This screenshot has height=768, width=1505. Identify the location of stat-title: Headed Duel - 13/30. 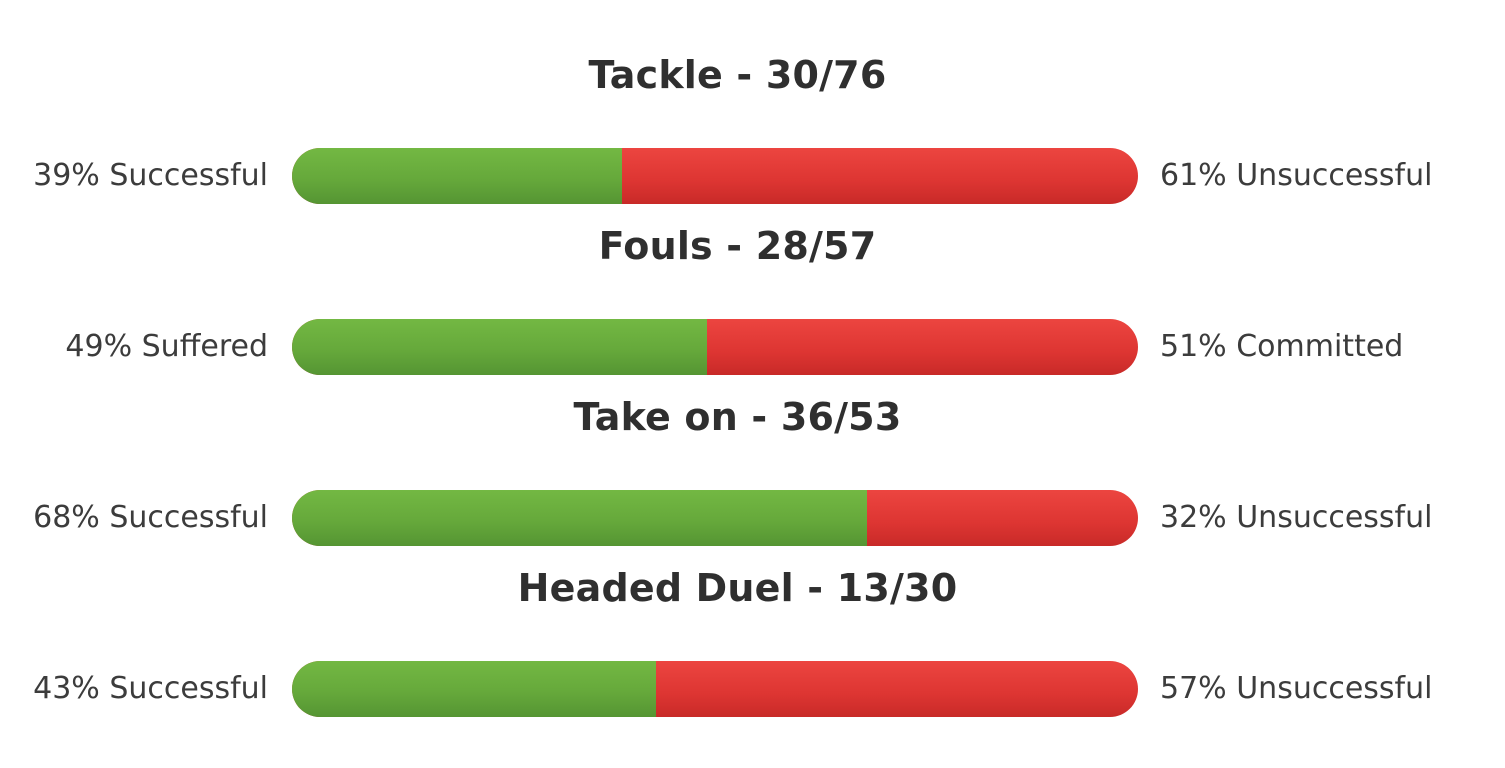
(737, 588).